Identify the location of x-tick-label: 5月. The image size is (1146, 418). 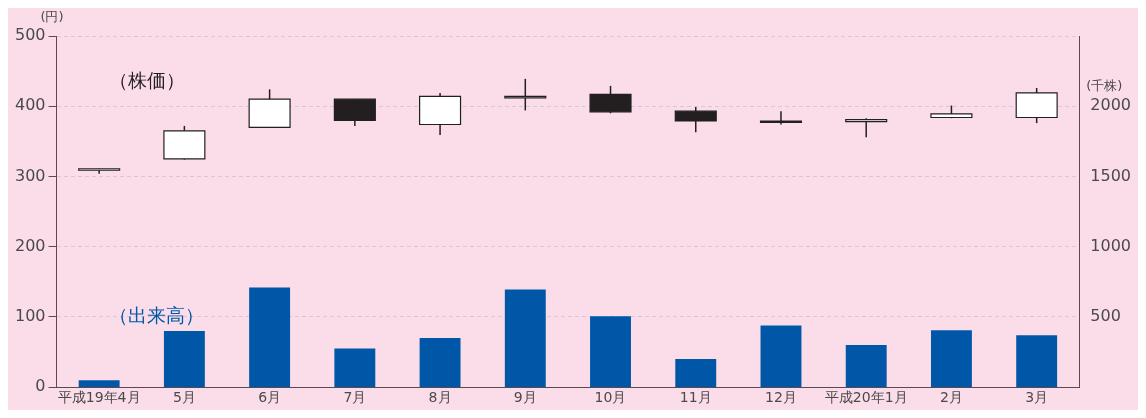
(184, 397).